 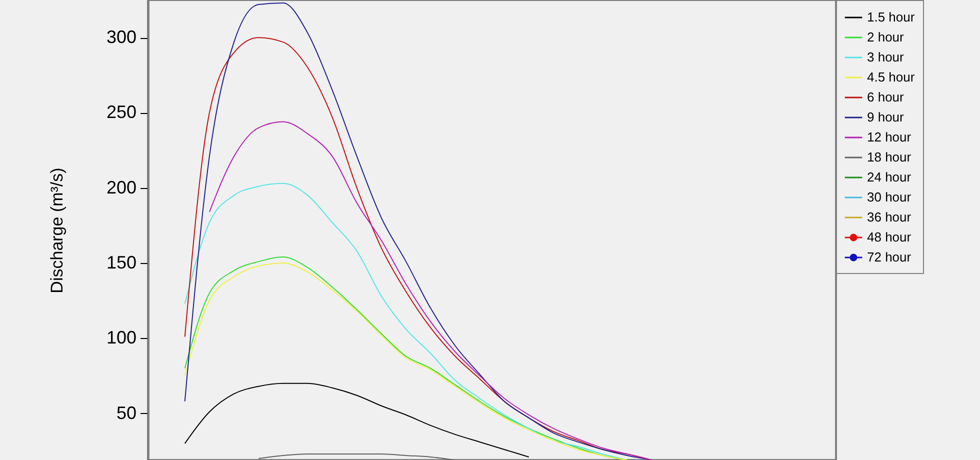 I want to click on legend-label: 1.5 hour, so click(x=891, y=17).